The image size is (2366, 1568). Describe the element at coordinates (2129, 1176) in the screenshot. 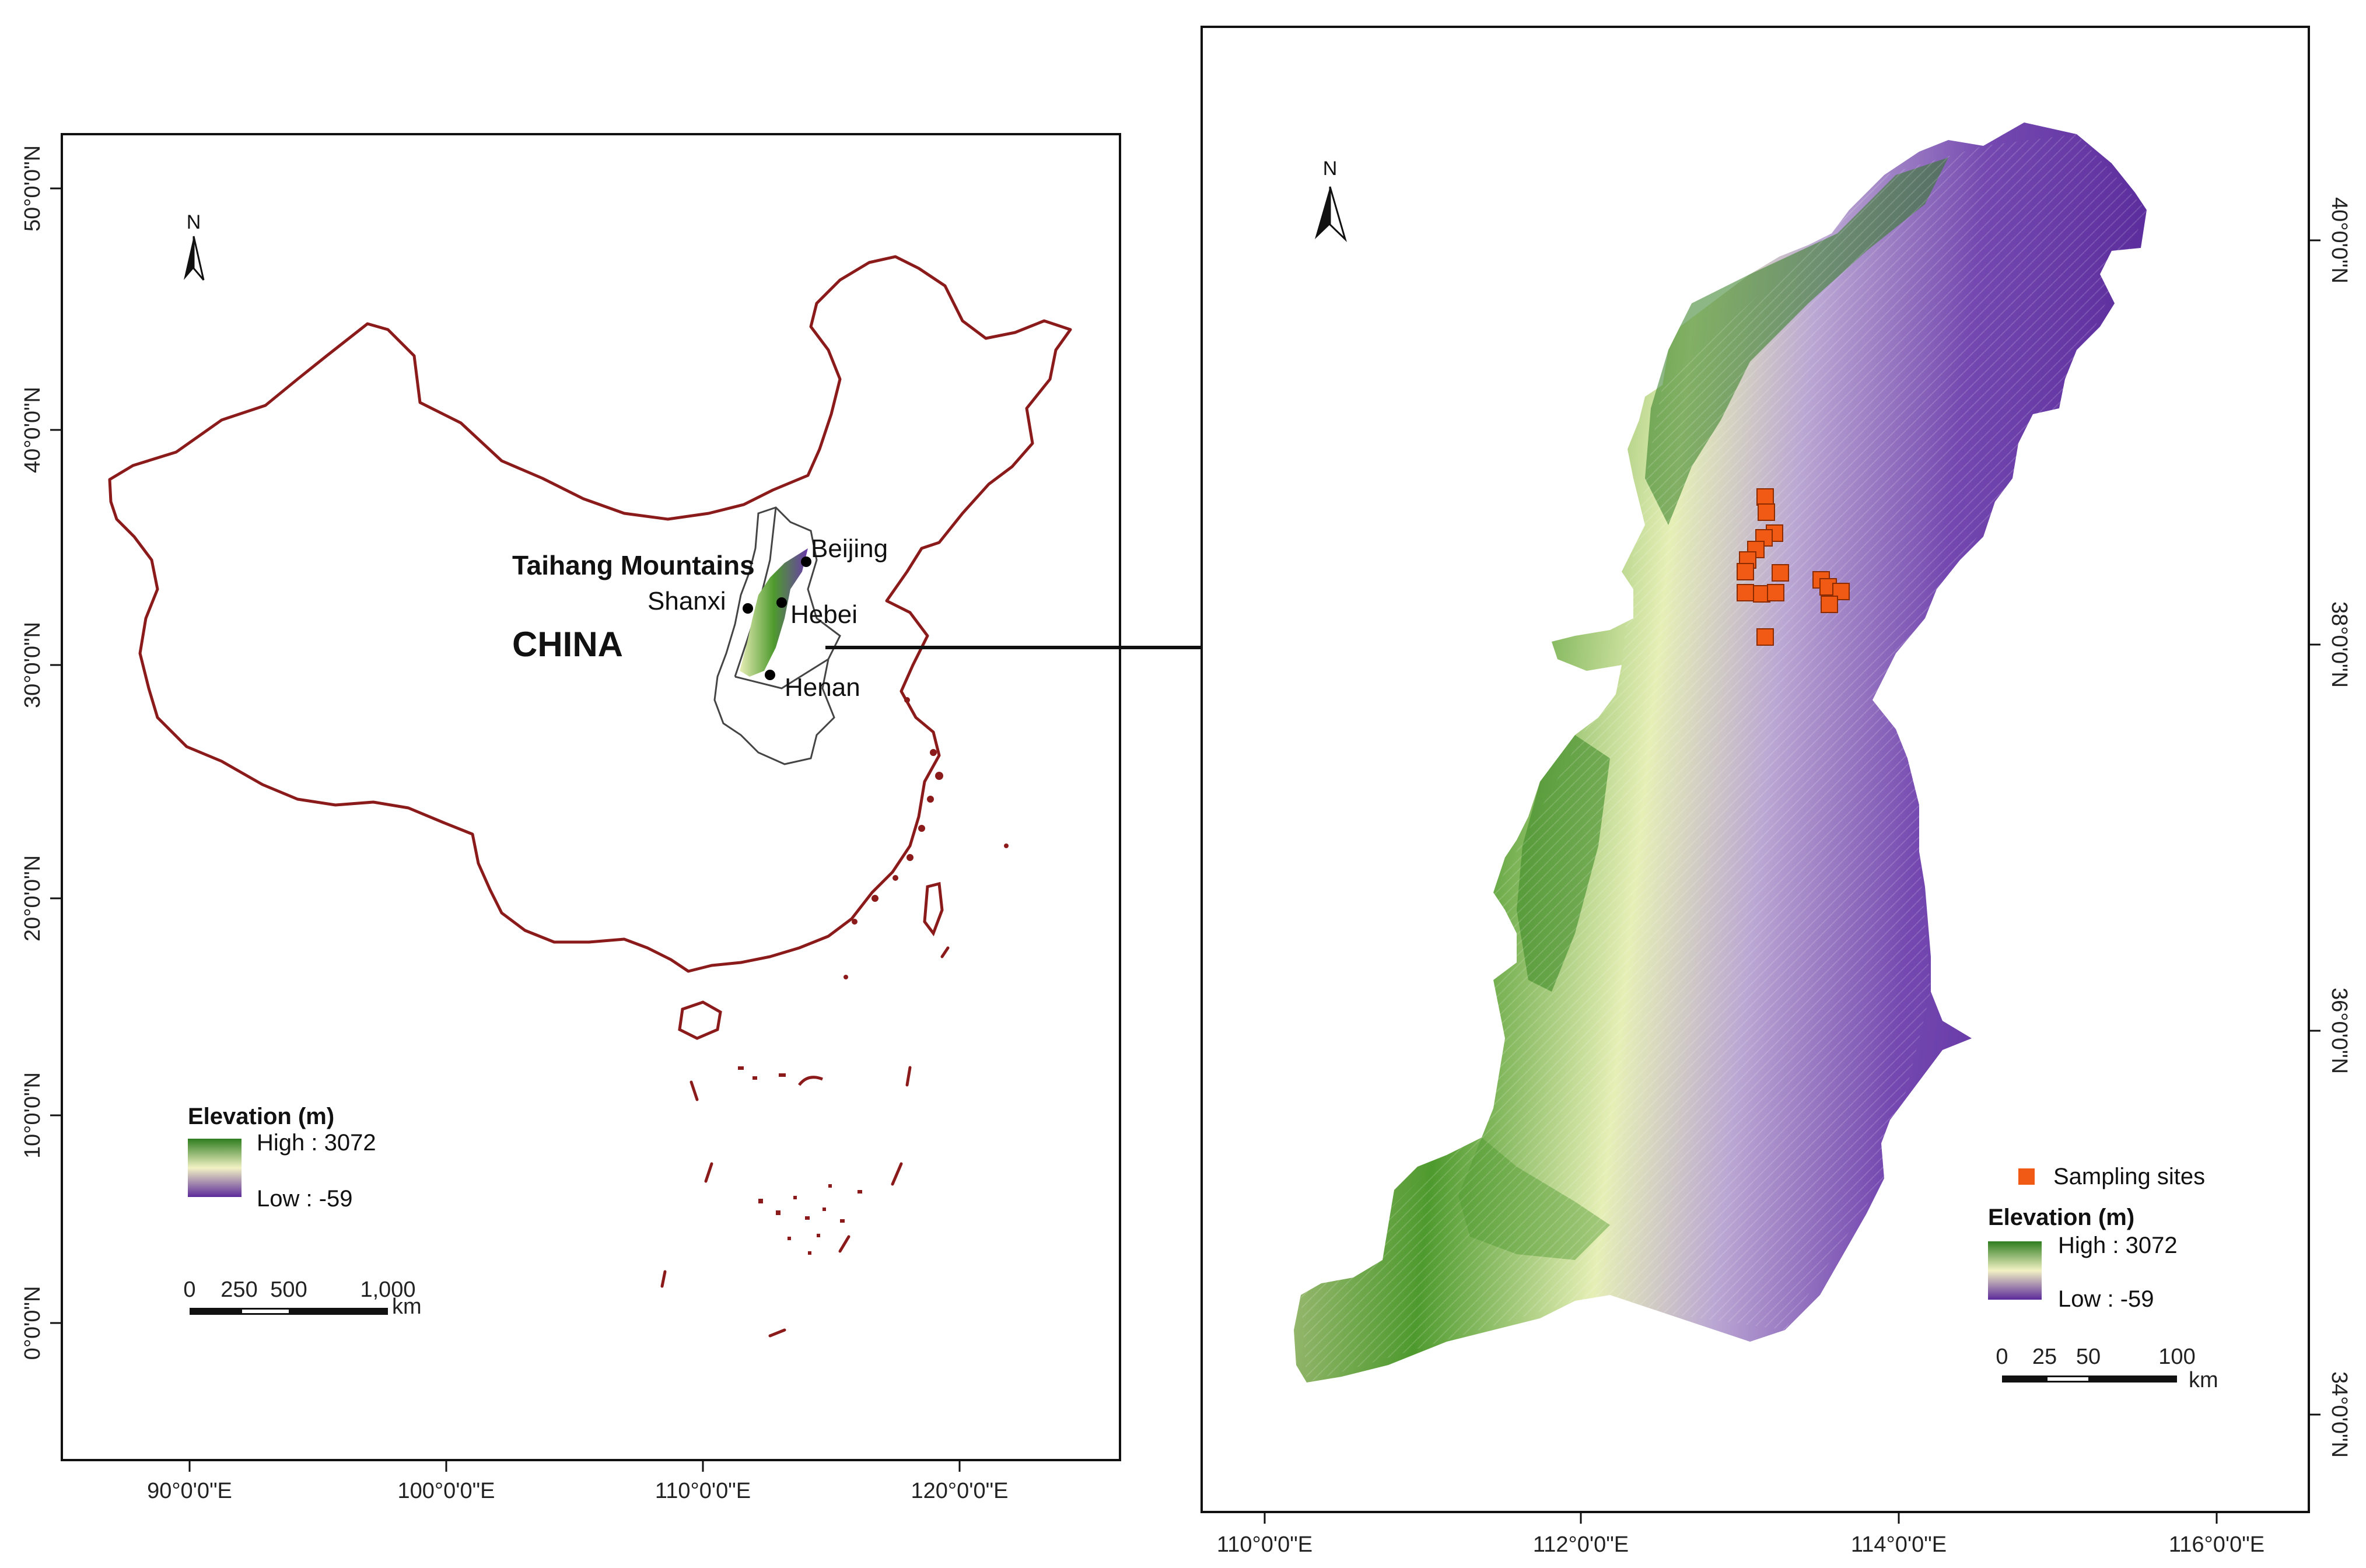

I see `sites-legend-label: Sampling sites` at that location.